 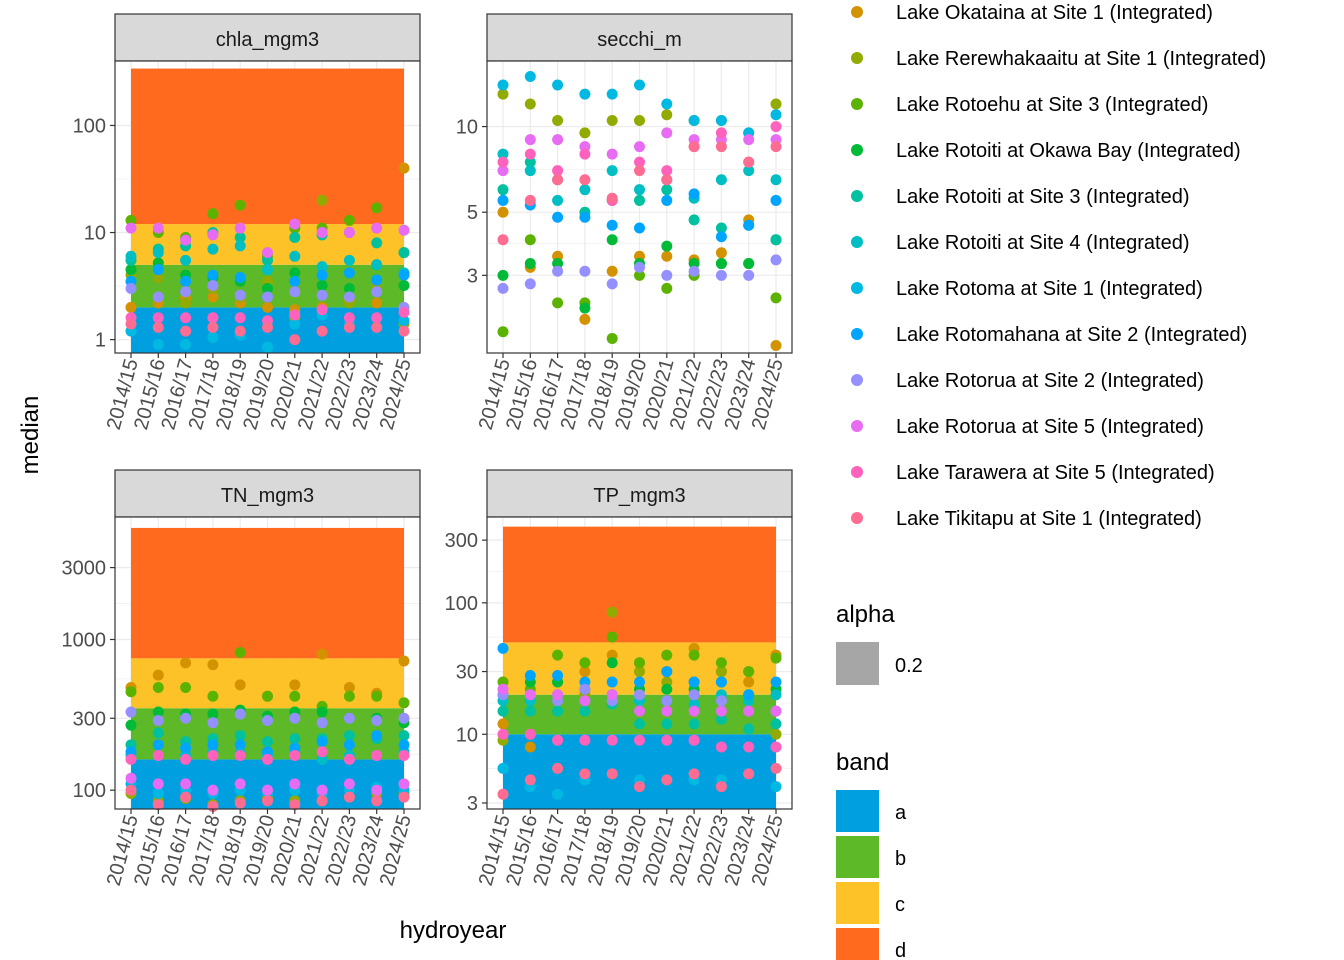 I want to click on legend-item: Lake Tikitapu at Site 1 (Integrated), so click(x=1026, y=519).